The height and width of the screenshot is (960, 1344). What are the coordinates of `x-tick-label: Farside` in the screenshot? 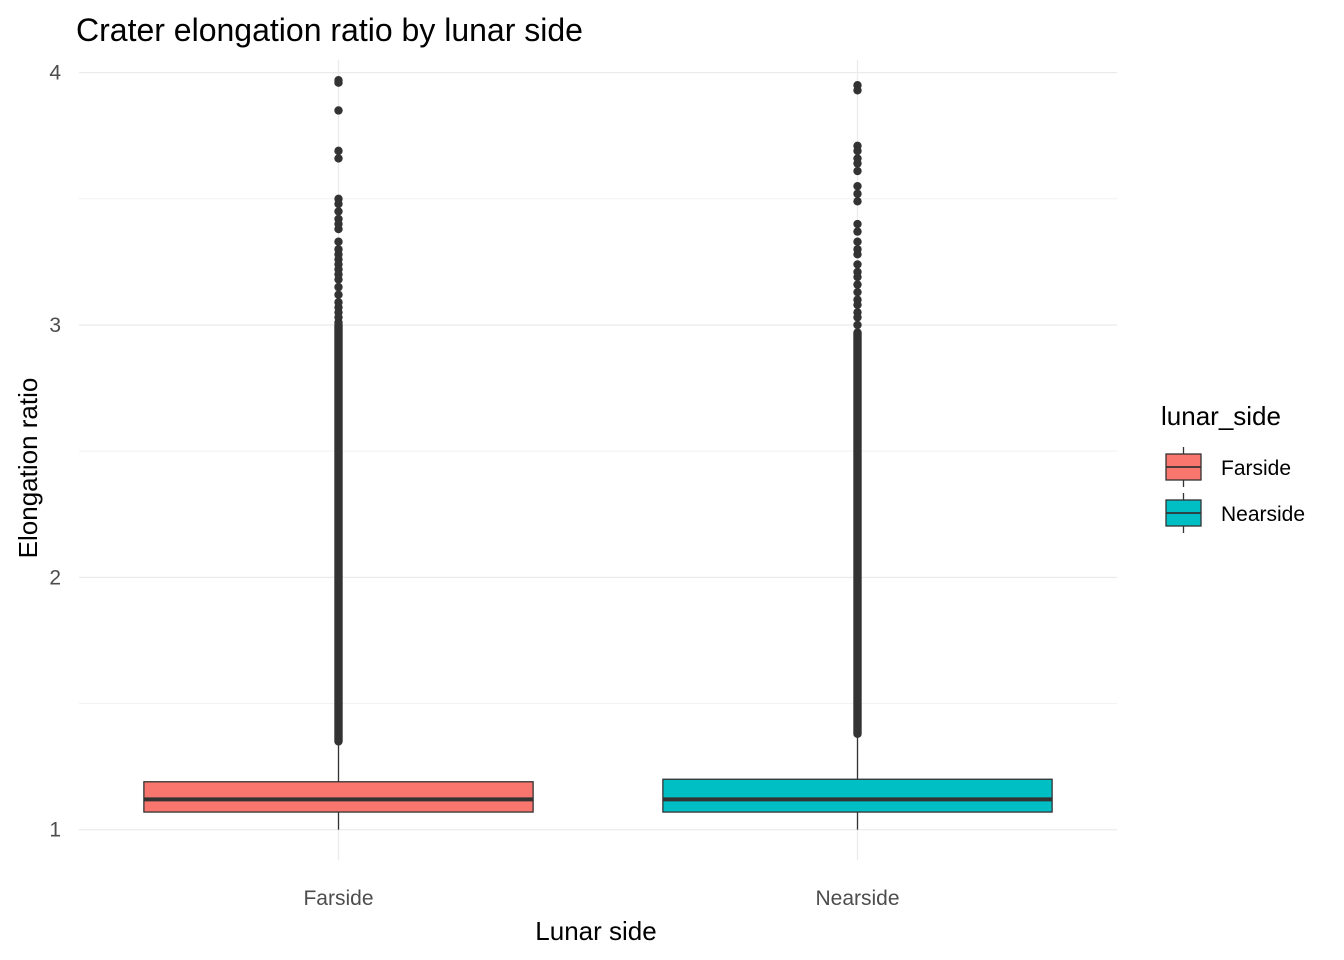 It's located at (338, 898).